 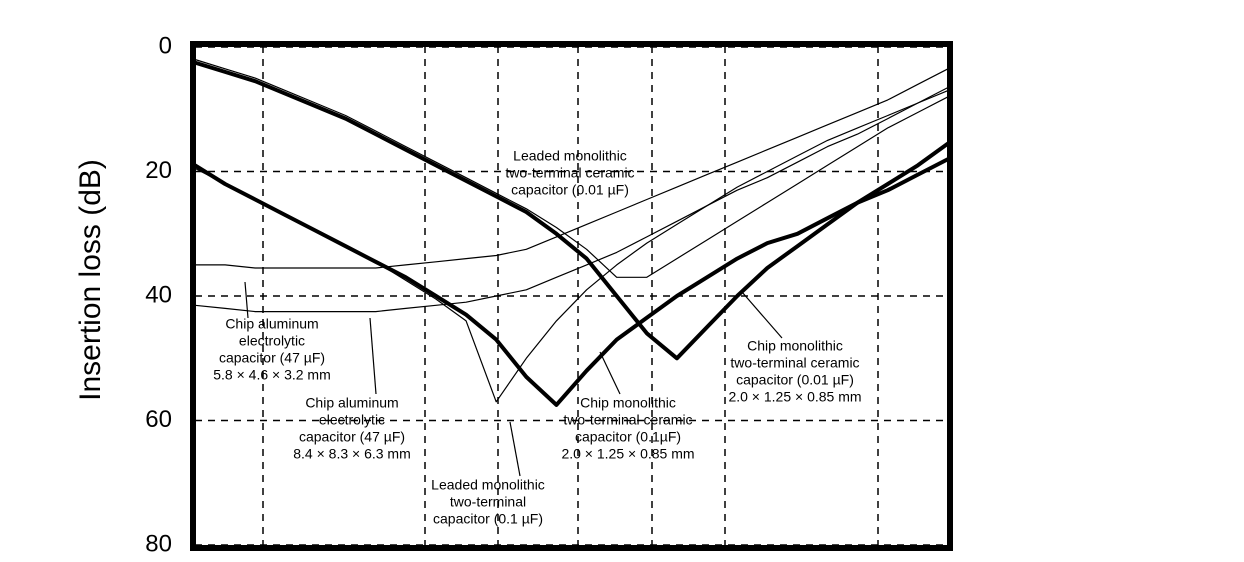 What do you see at coordinates (90, 280) in the screenshot?
I see `y-axis-title: Insertion loss (dB)` at bounding box center [90, 280].